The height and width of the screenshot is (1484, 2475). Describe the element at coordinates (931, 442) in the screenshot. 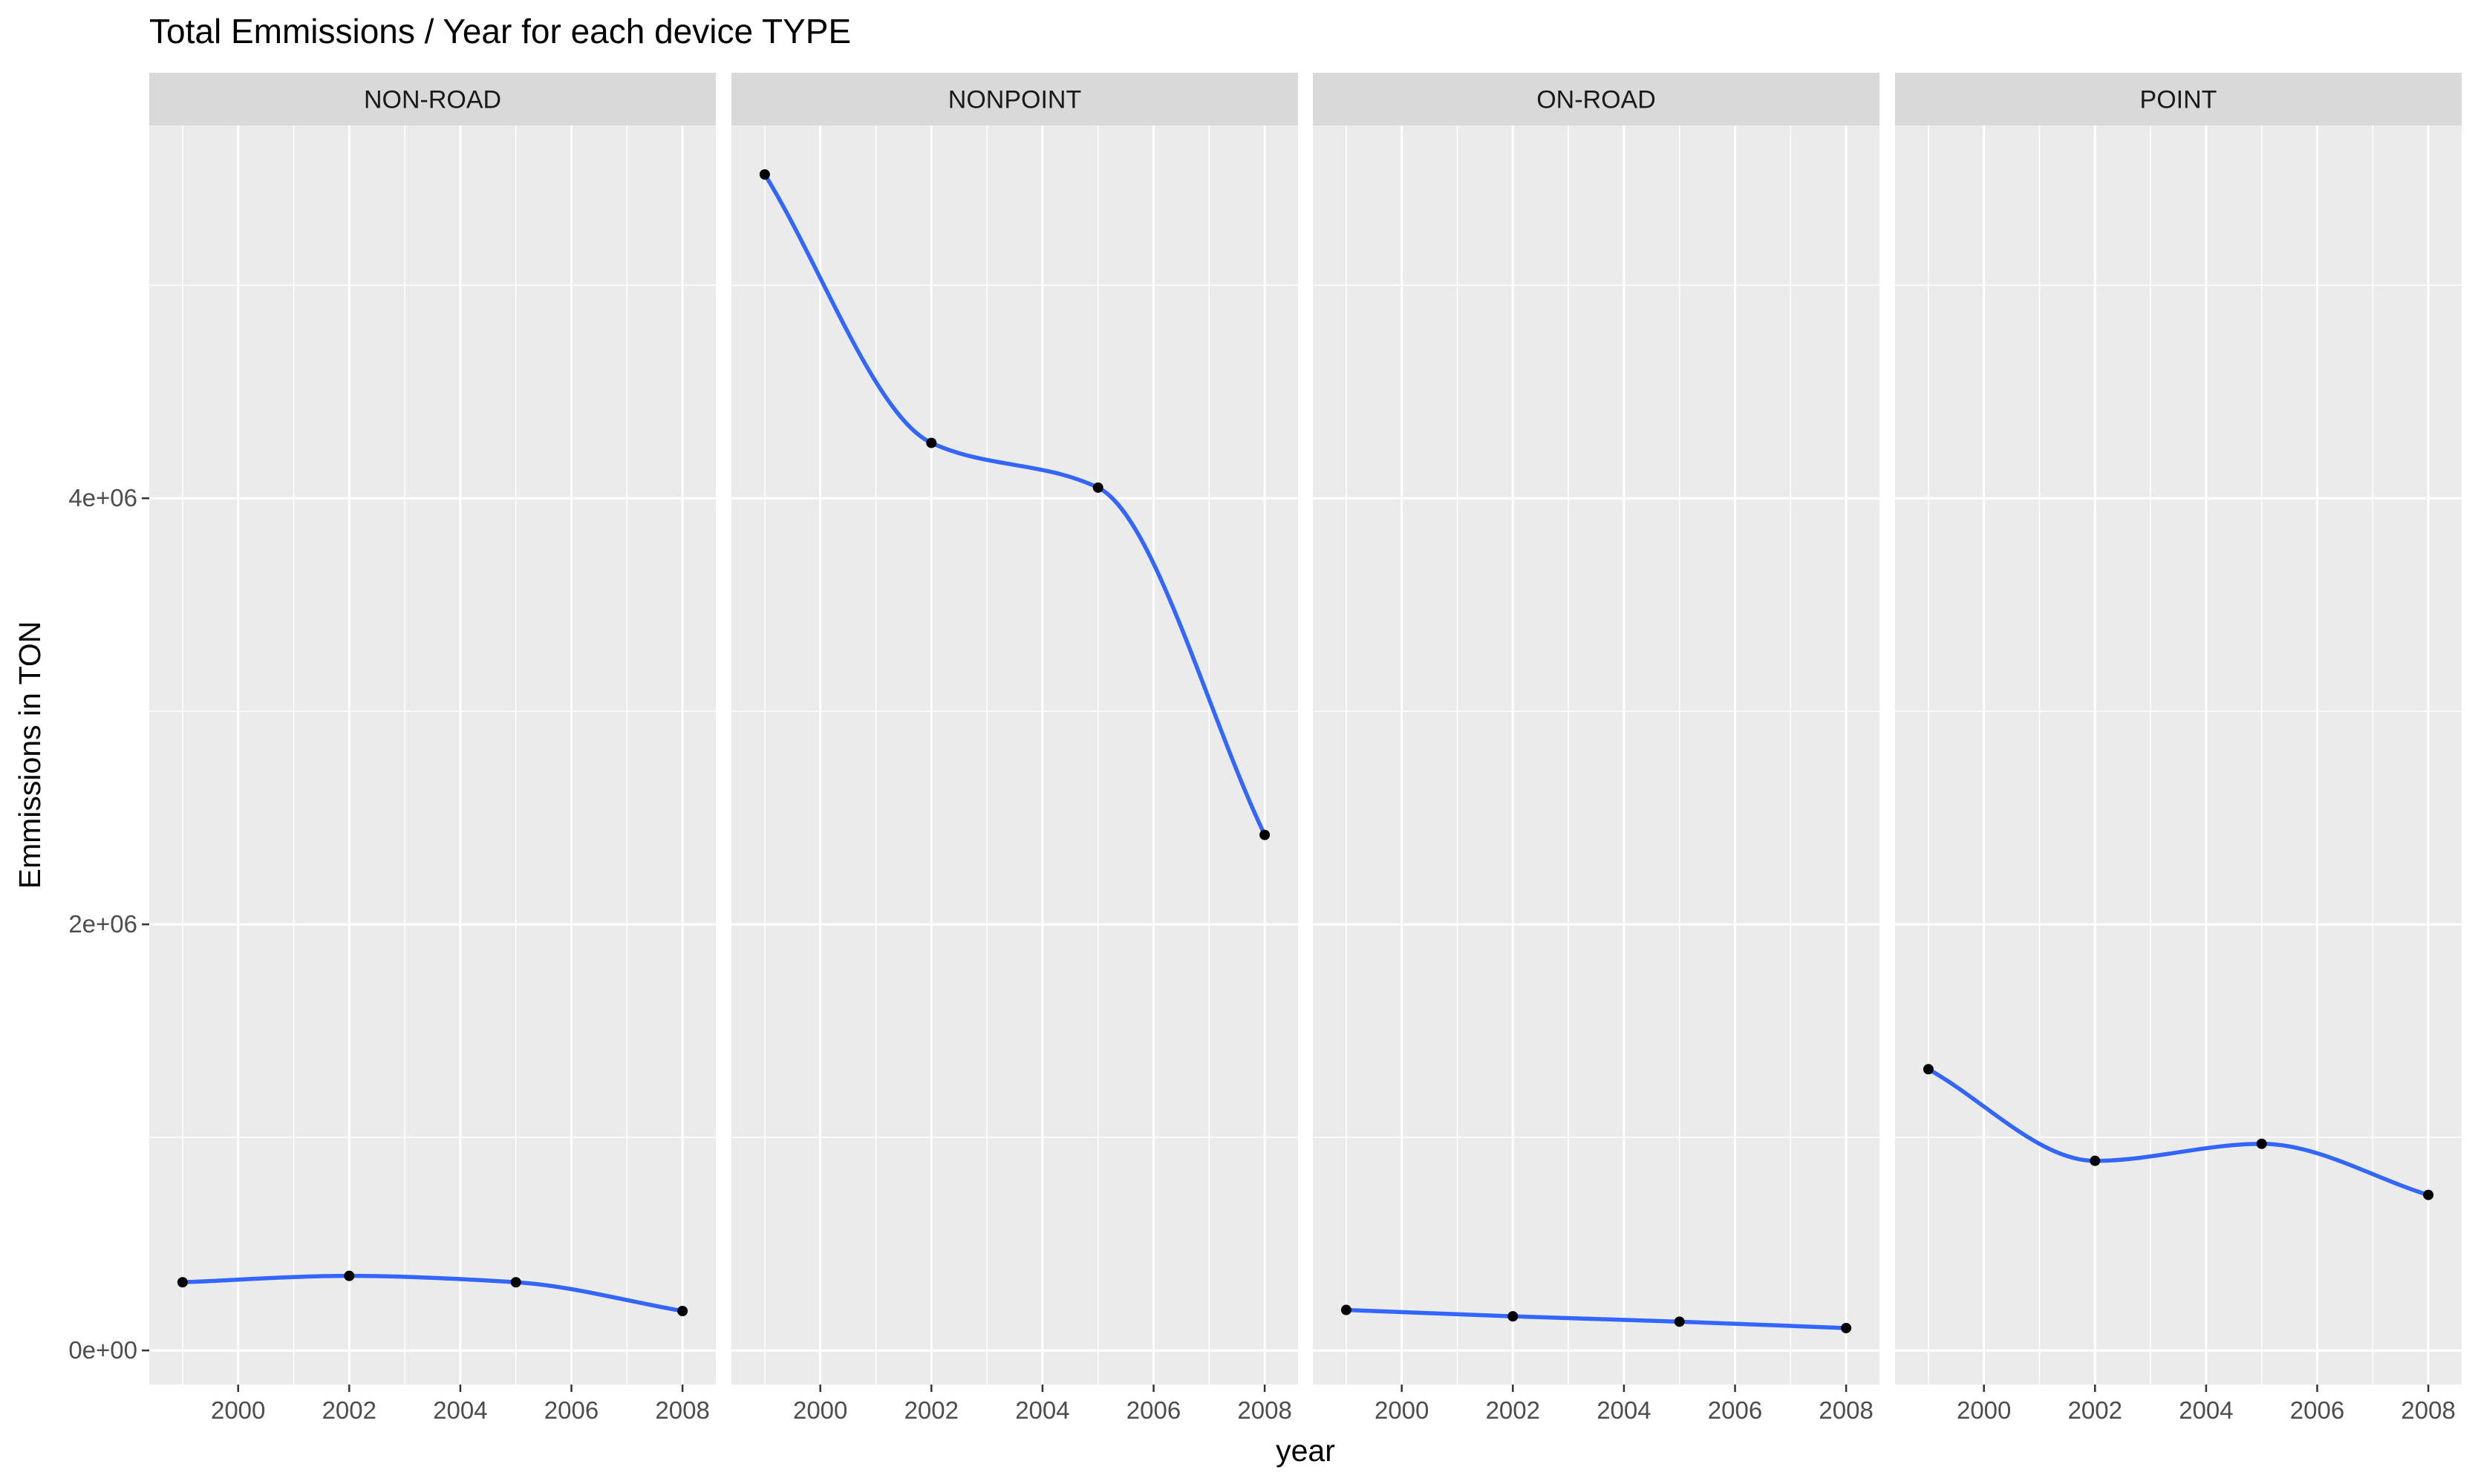

I see `data-point-nonpoint-2002` at that location.